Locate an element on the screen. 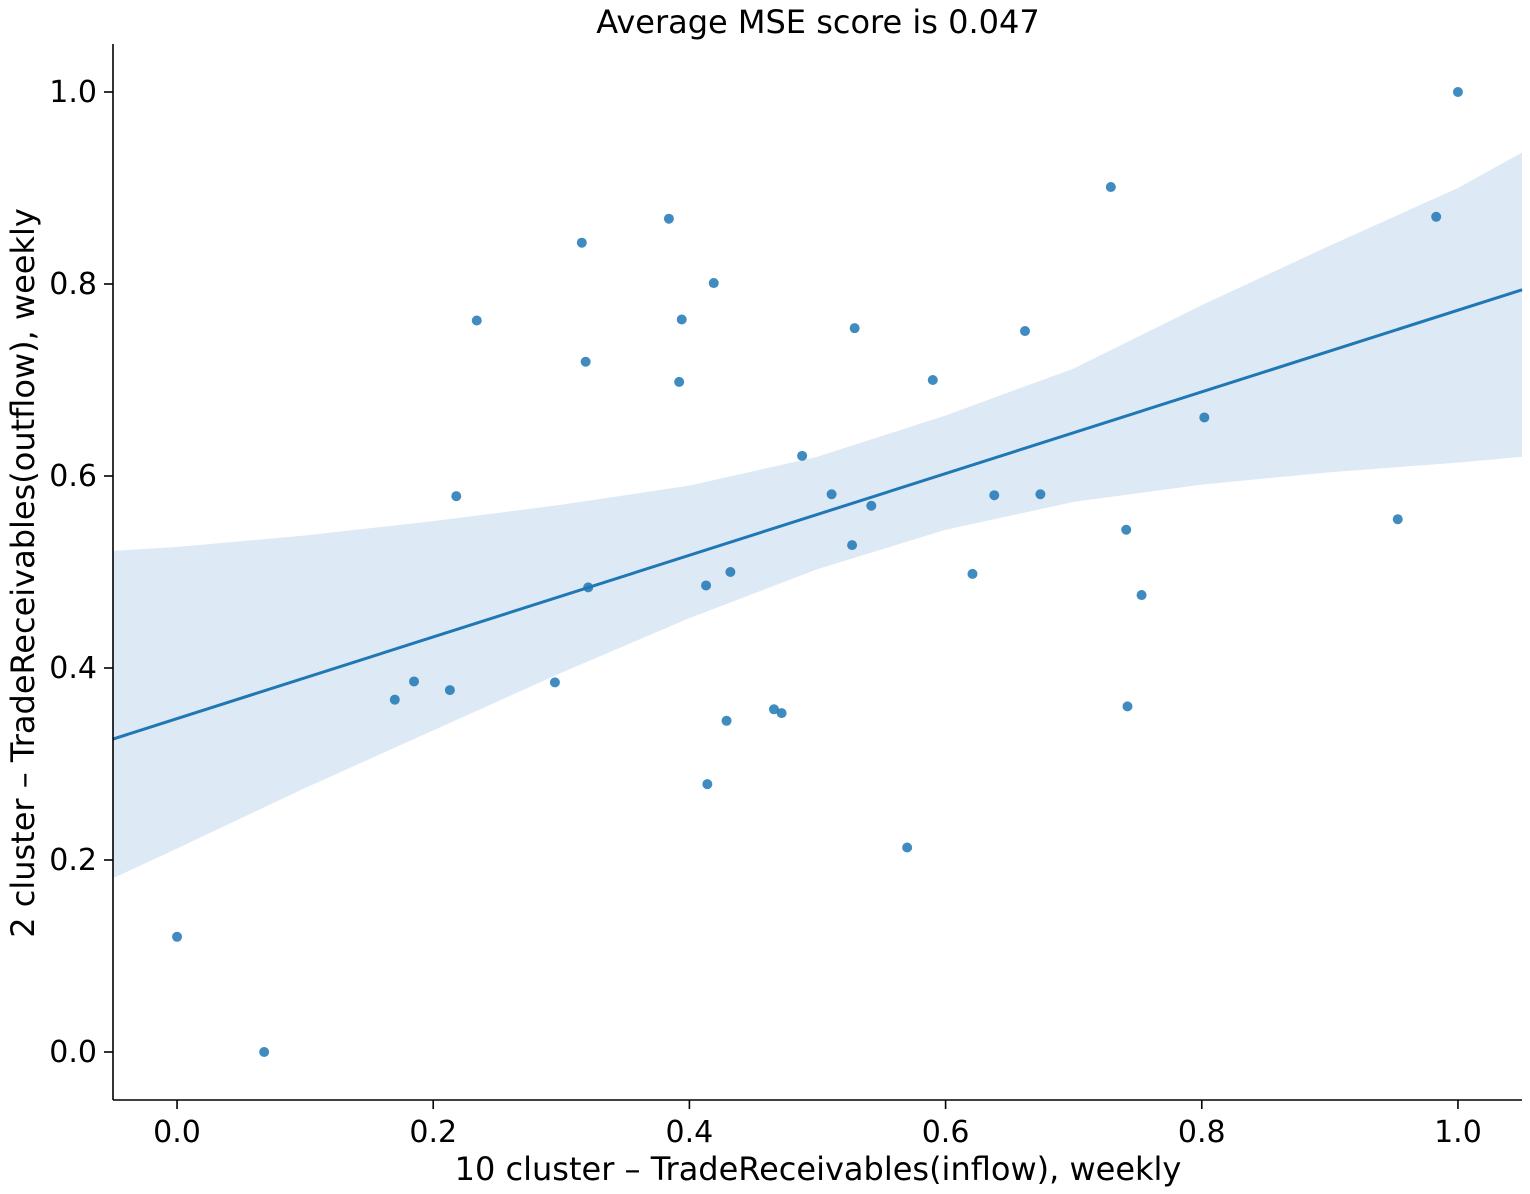 This screenshot has width=1530, height=1194. y-tick-label: 0.8 is located at coordinates (73, 284).